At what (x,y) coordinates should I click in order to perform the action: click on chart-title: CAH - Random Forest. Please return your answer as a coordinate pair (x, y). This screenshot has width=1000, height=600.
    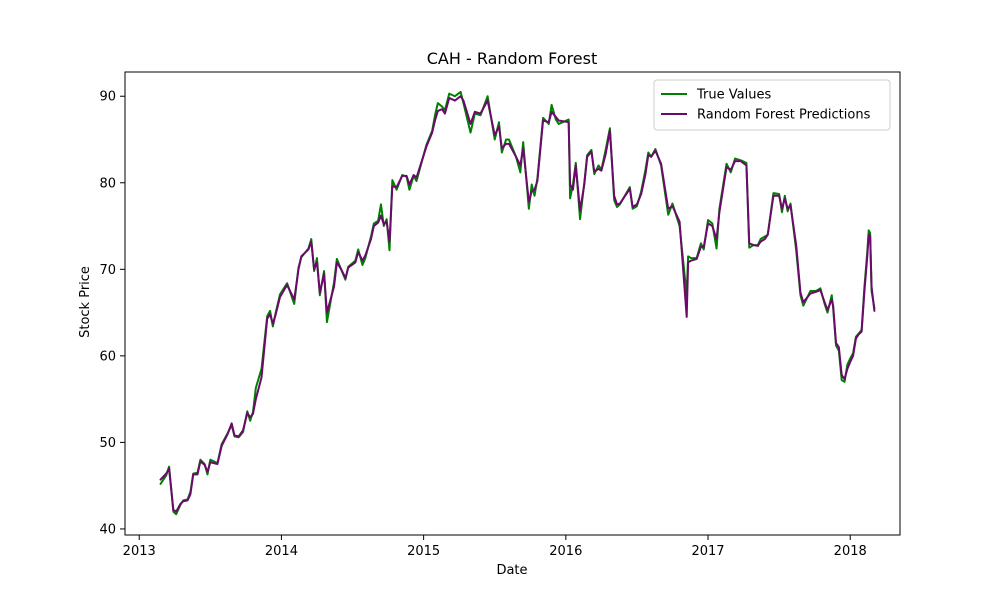
    Looking at the image, I should click on (512, 58).